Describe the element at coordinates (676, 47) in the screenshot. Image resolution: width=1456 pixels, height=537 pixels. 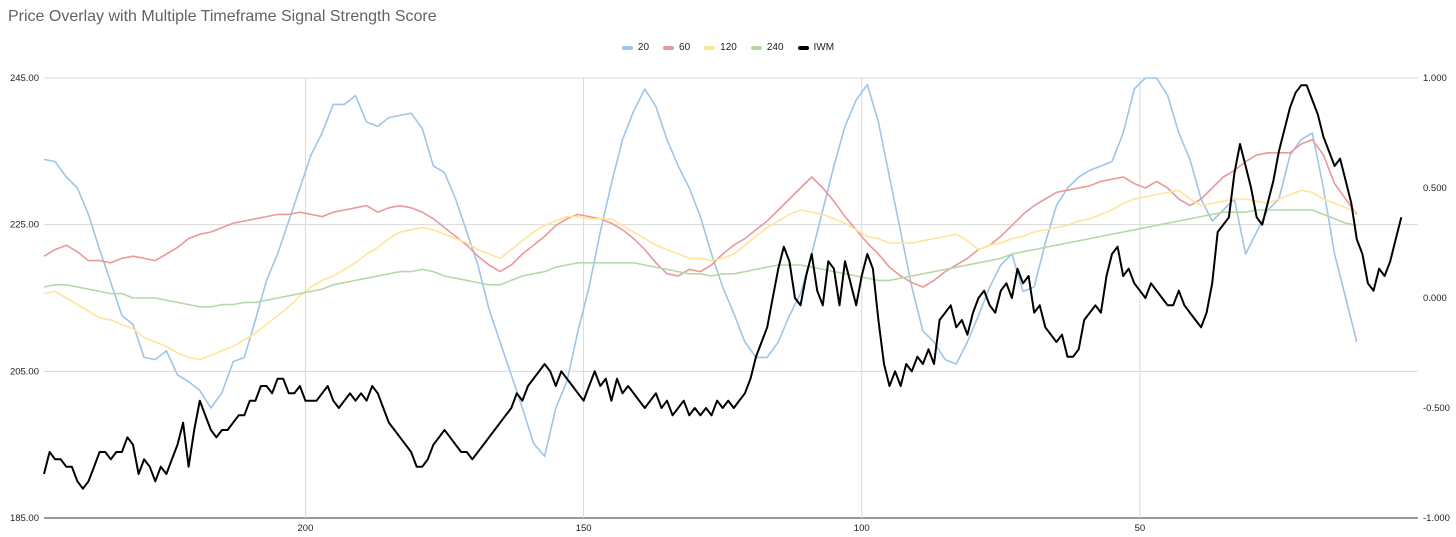
I see `legend-item-60: 60` at that location.